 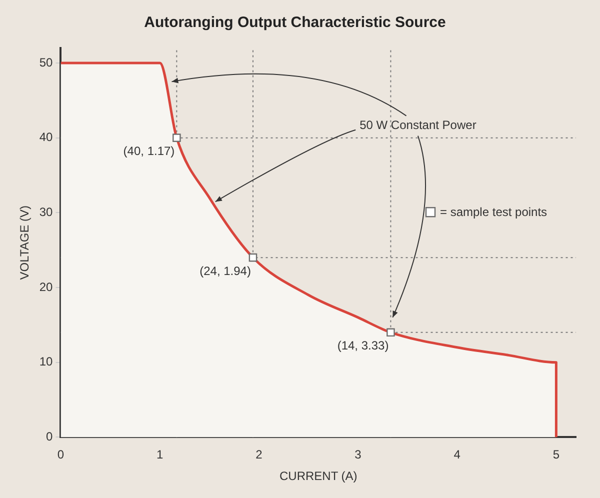 I want to click on x-tick-label: 5, so click(x=556, y=455).